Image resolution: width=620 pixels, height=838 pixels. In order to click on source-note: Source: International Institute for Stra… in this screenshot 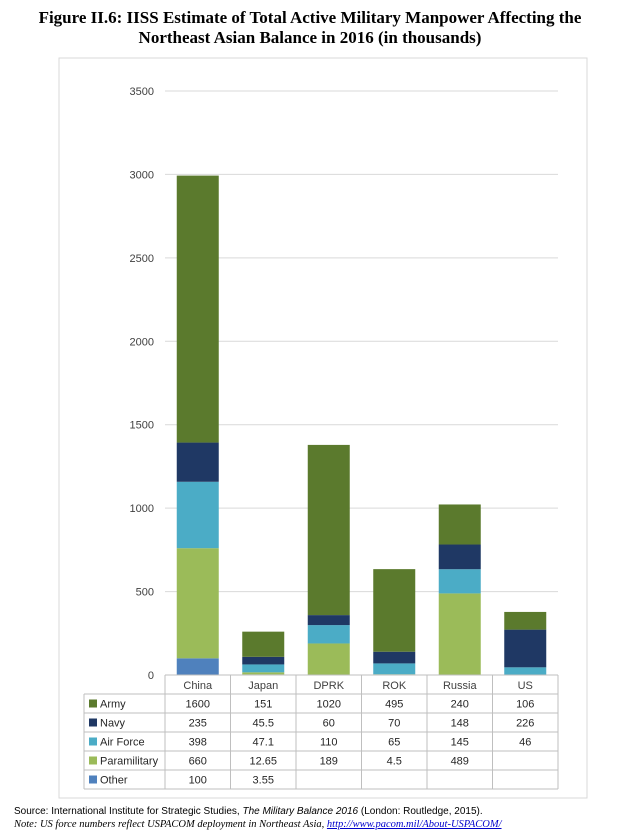, I will do `click(248, 811)`.